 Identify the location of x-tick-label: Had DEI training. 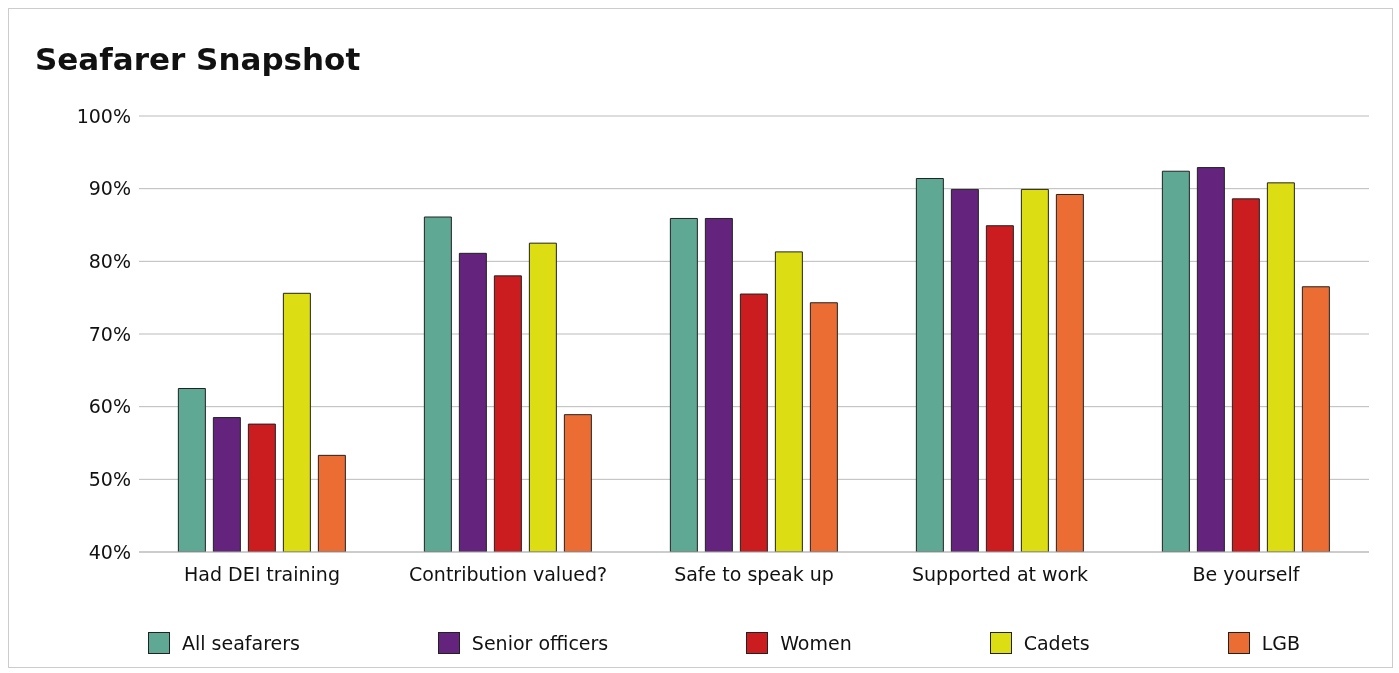
(262, 574).